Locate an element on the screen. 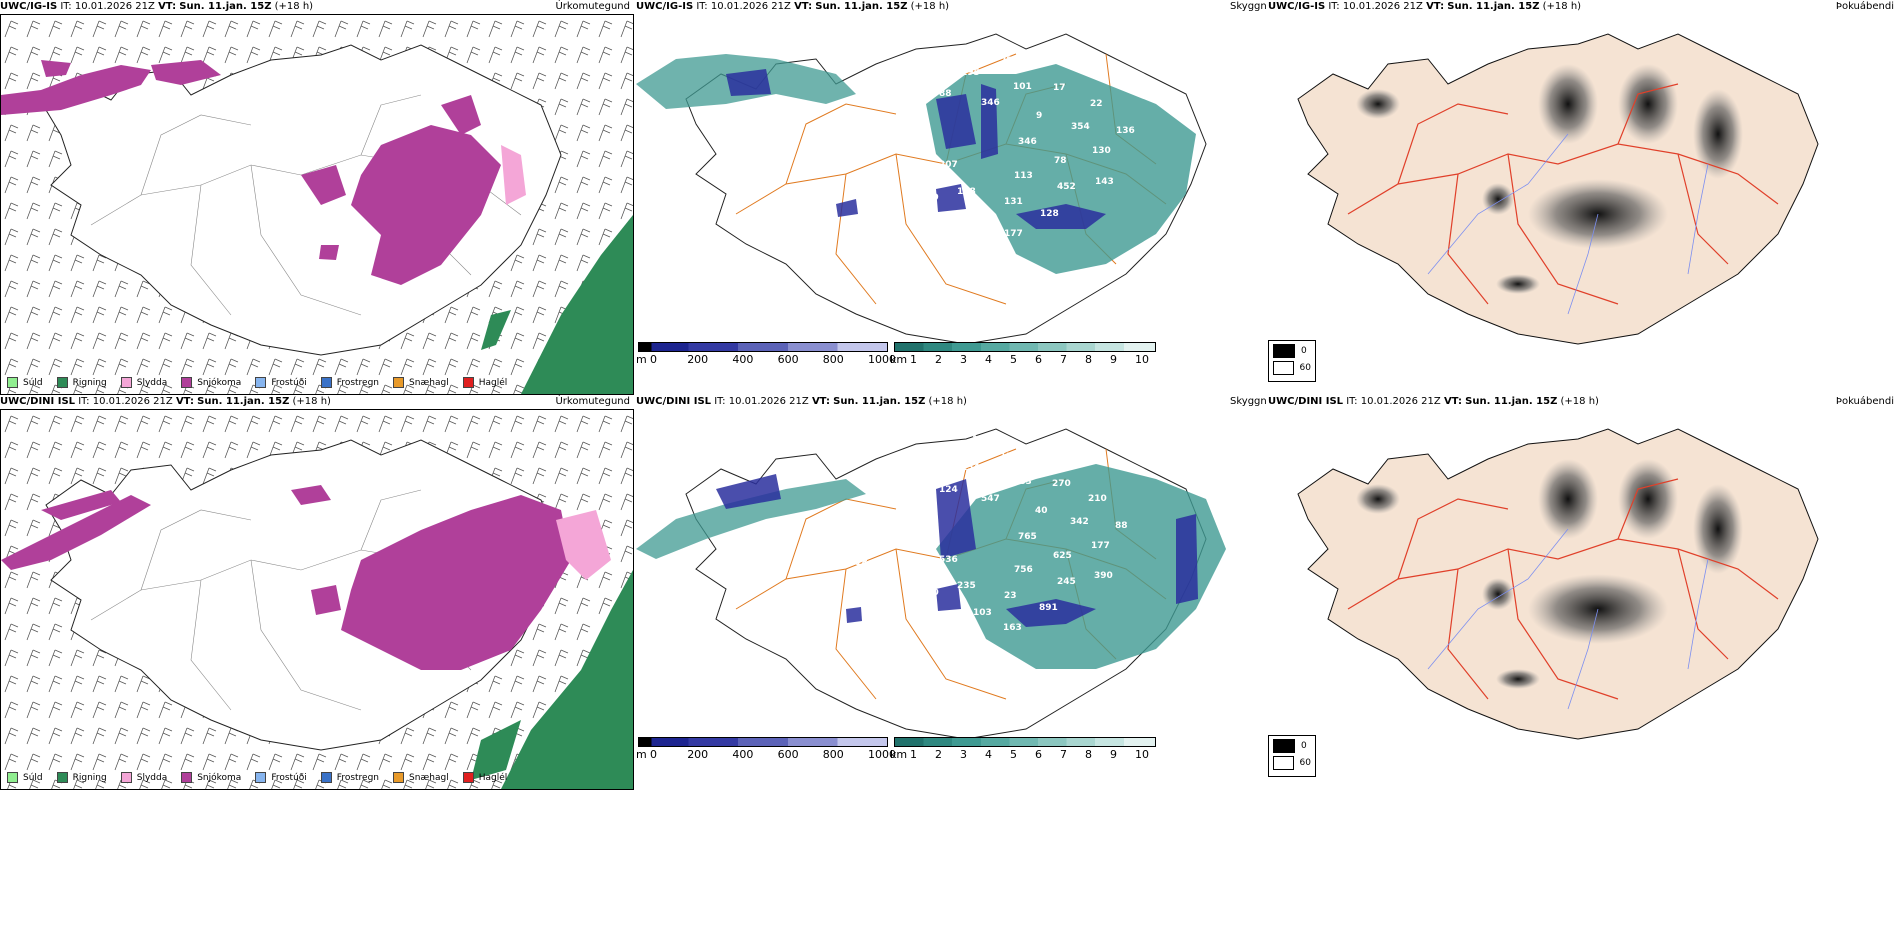 The image size is (1900, 950). legend-item-súld: Súld is located at coordinates (25, 777).